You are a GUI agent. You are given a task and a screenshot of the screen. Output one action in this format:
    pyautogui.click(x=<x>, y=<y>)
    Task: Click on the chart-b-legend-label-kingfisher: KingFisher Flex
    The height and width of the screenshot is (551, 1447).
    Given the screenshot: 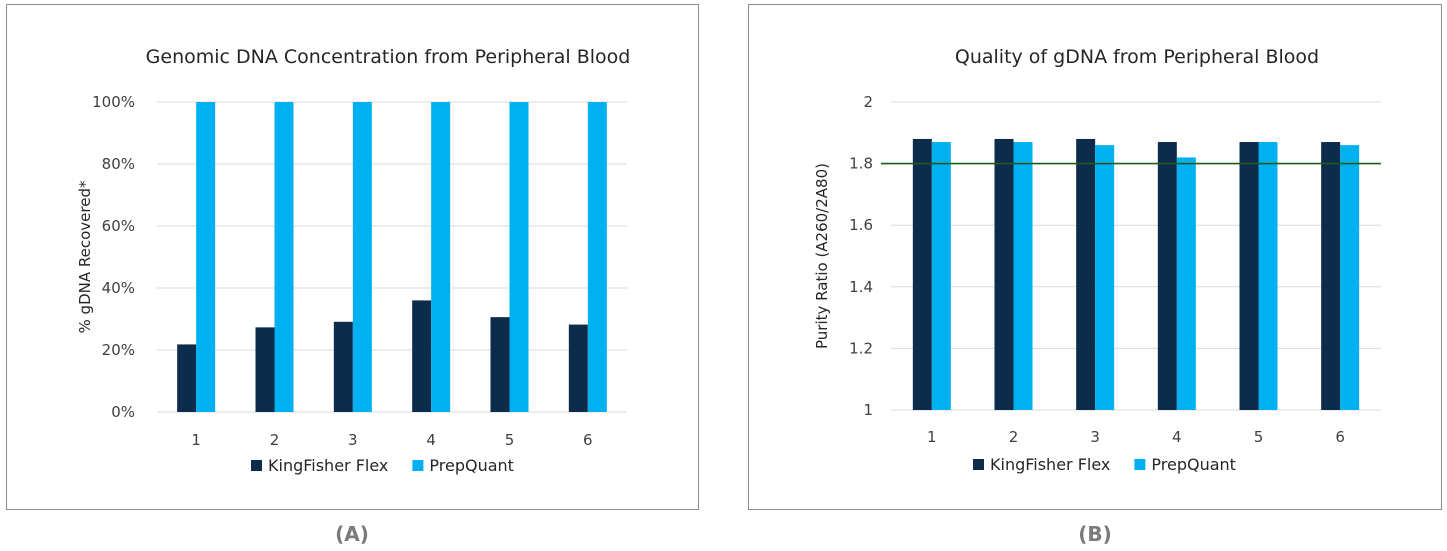 What is the action you would take?
    pyautogui.click(x=1050, y=464)
    